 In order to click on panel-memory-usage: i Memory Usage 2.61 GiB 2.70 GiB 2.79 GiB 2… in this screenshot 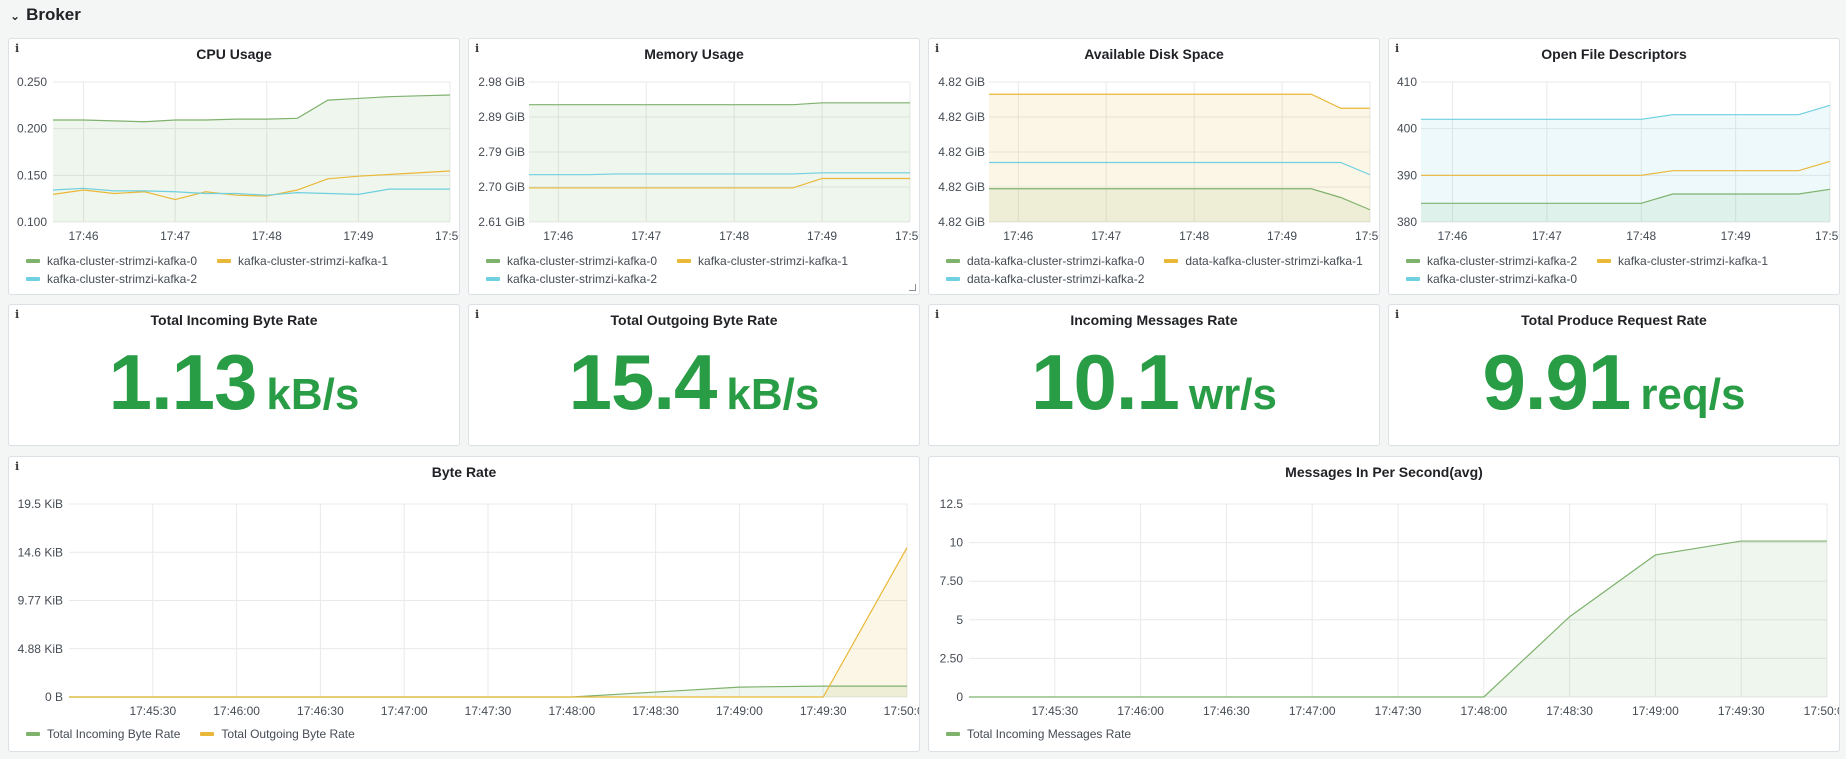, I will do `click(694, 166)`.